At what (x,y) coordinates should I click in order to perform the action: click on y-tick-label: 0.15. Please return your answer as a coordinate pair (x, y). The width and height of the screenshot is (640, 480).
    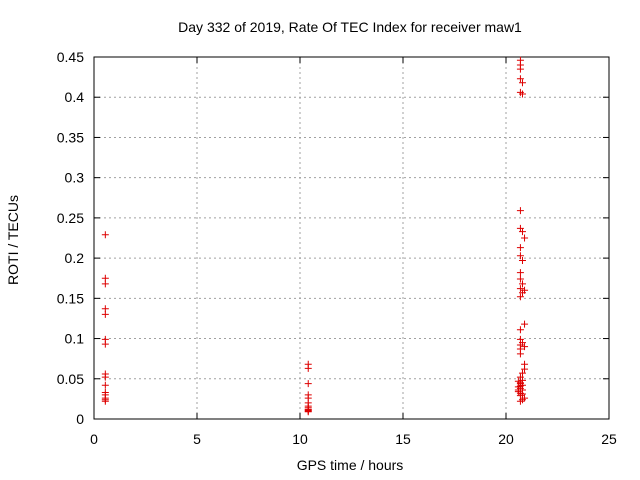
    Looking at the image, I should click on (70, 298).